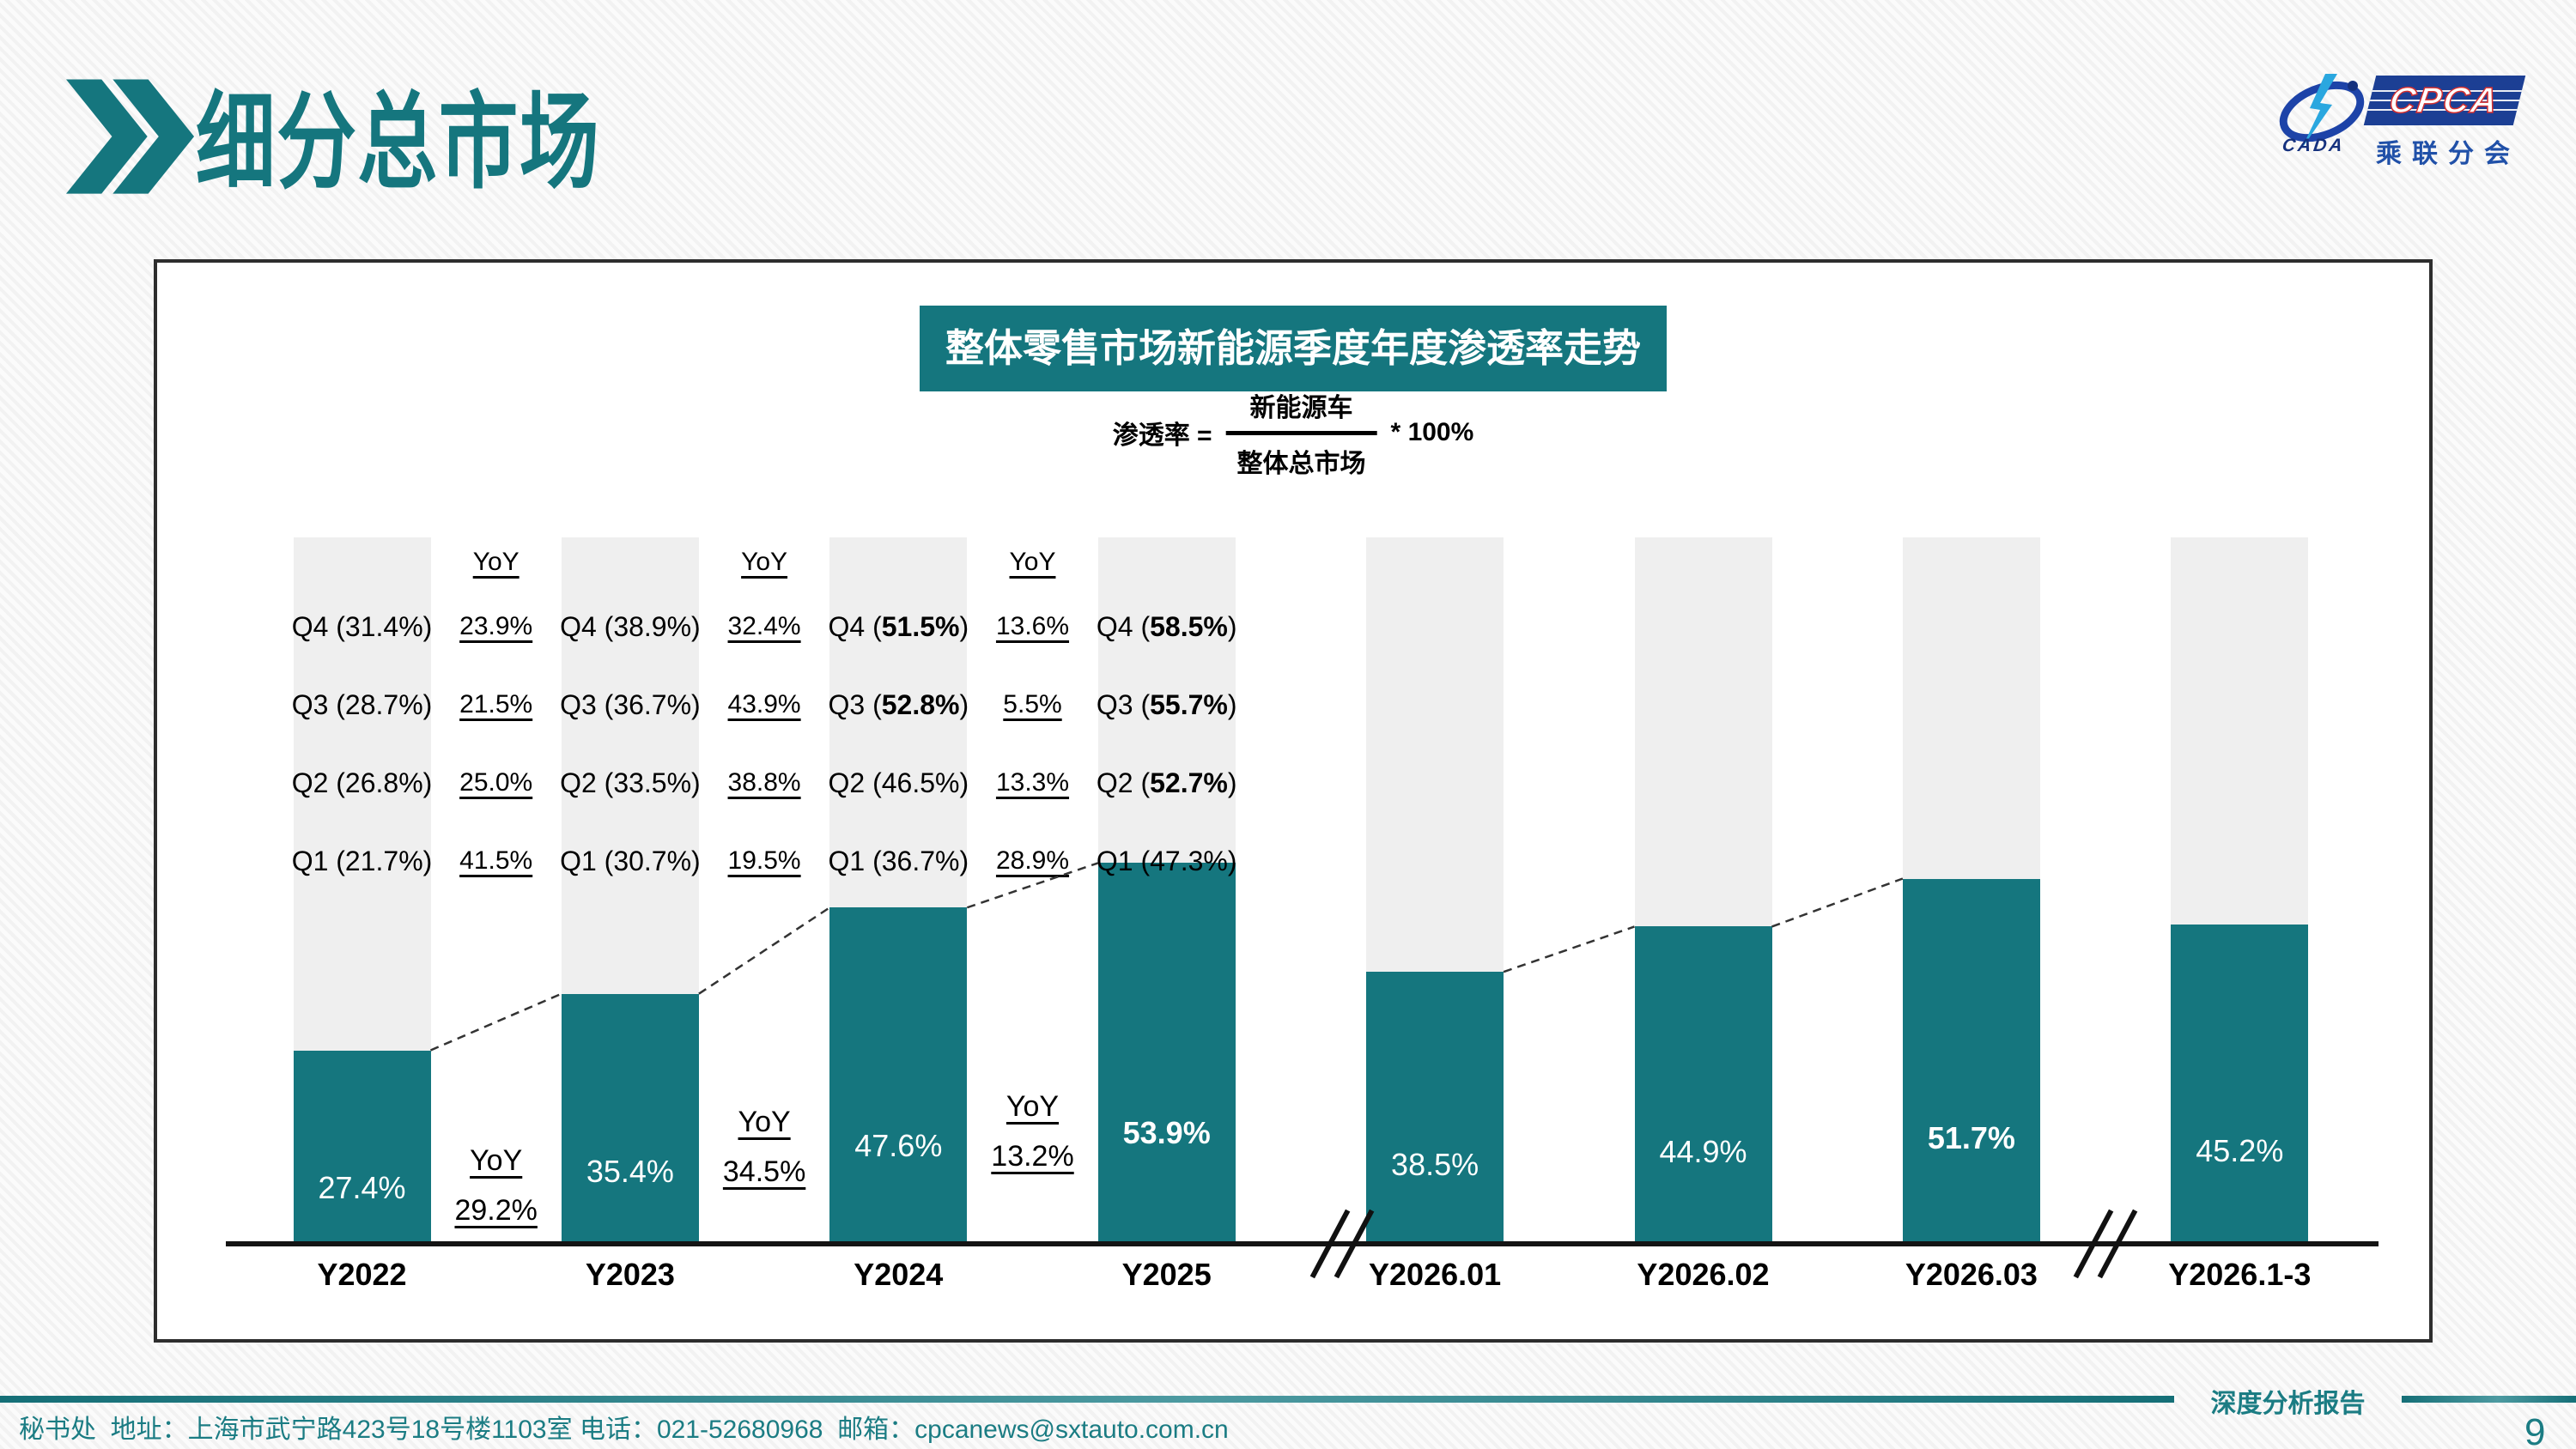 The width and height of the screenshot is (2576, 1449). What do you see at coordinates (630, 782) in the screenshot?
I see `quarter-annotation: Q2 (33.5%)` at bounding box center [630, 782].